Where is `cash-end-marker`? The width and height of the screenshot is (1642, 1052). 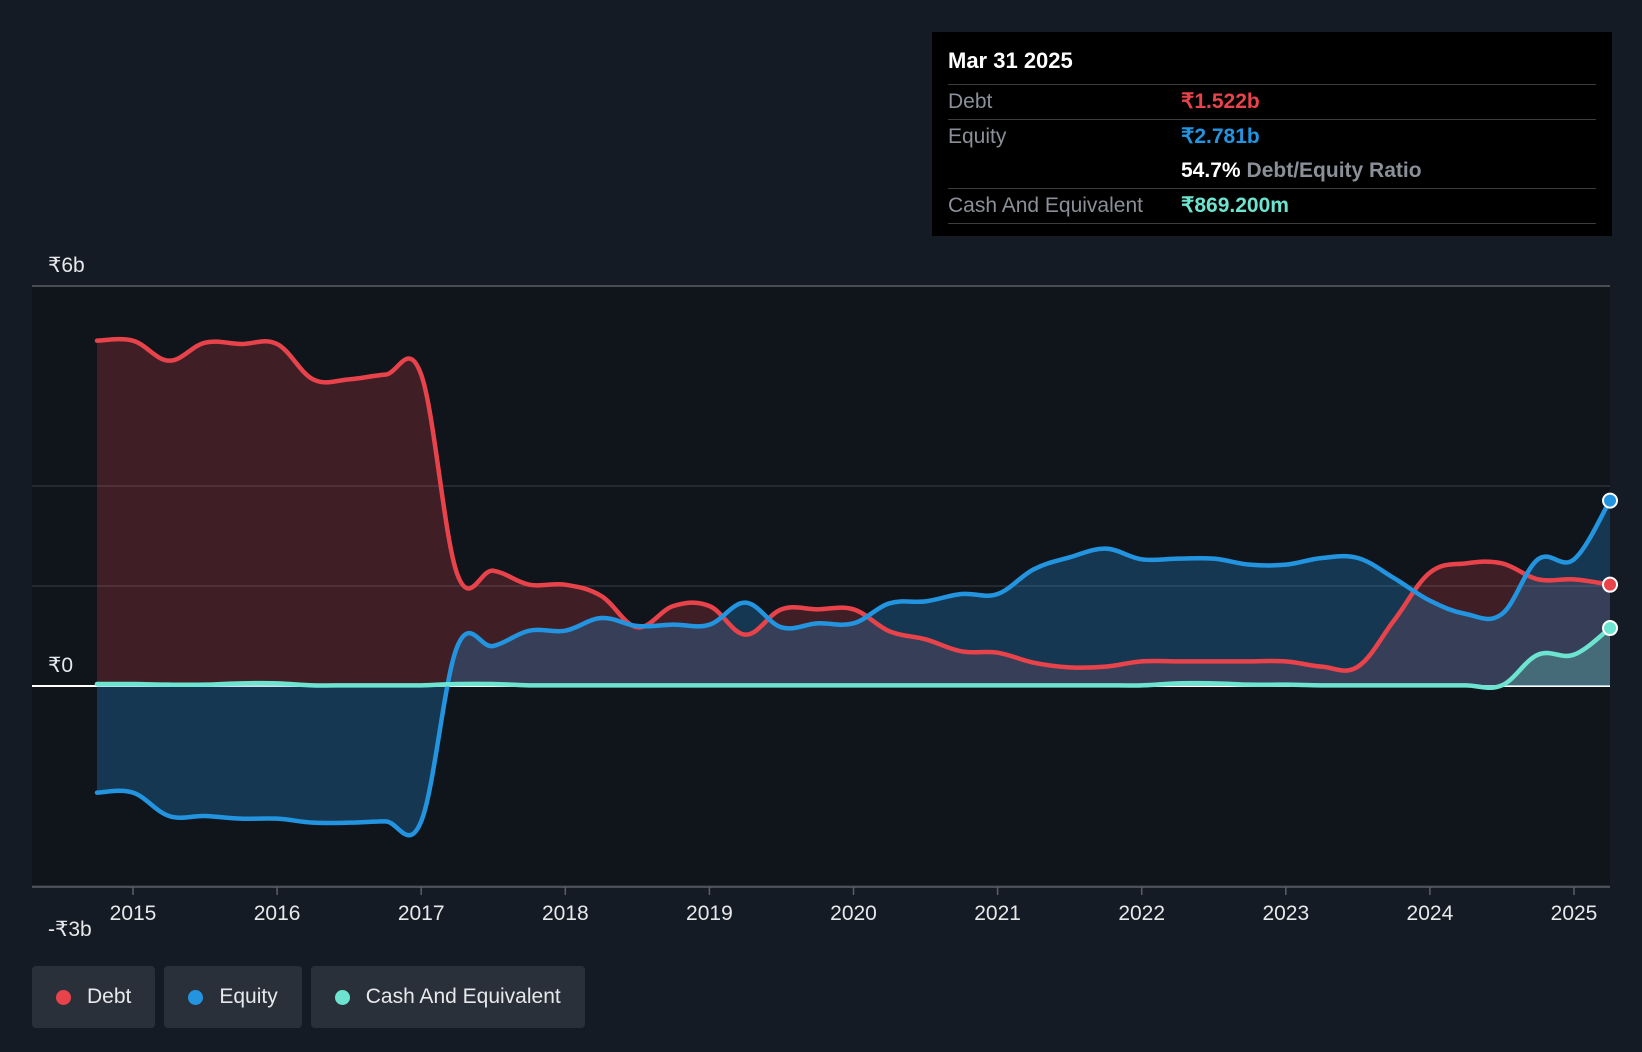
cash-end-marker is located at coordinates (1610, 628).